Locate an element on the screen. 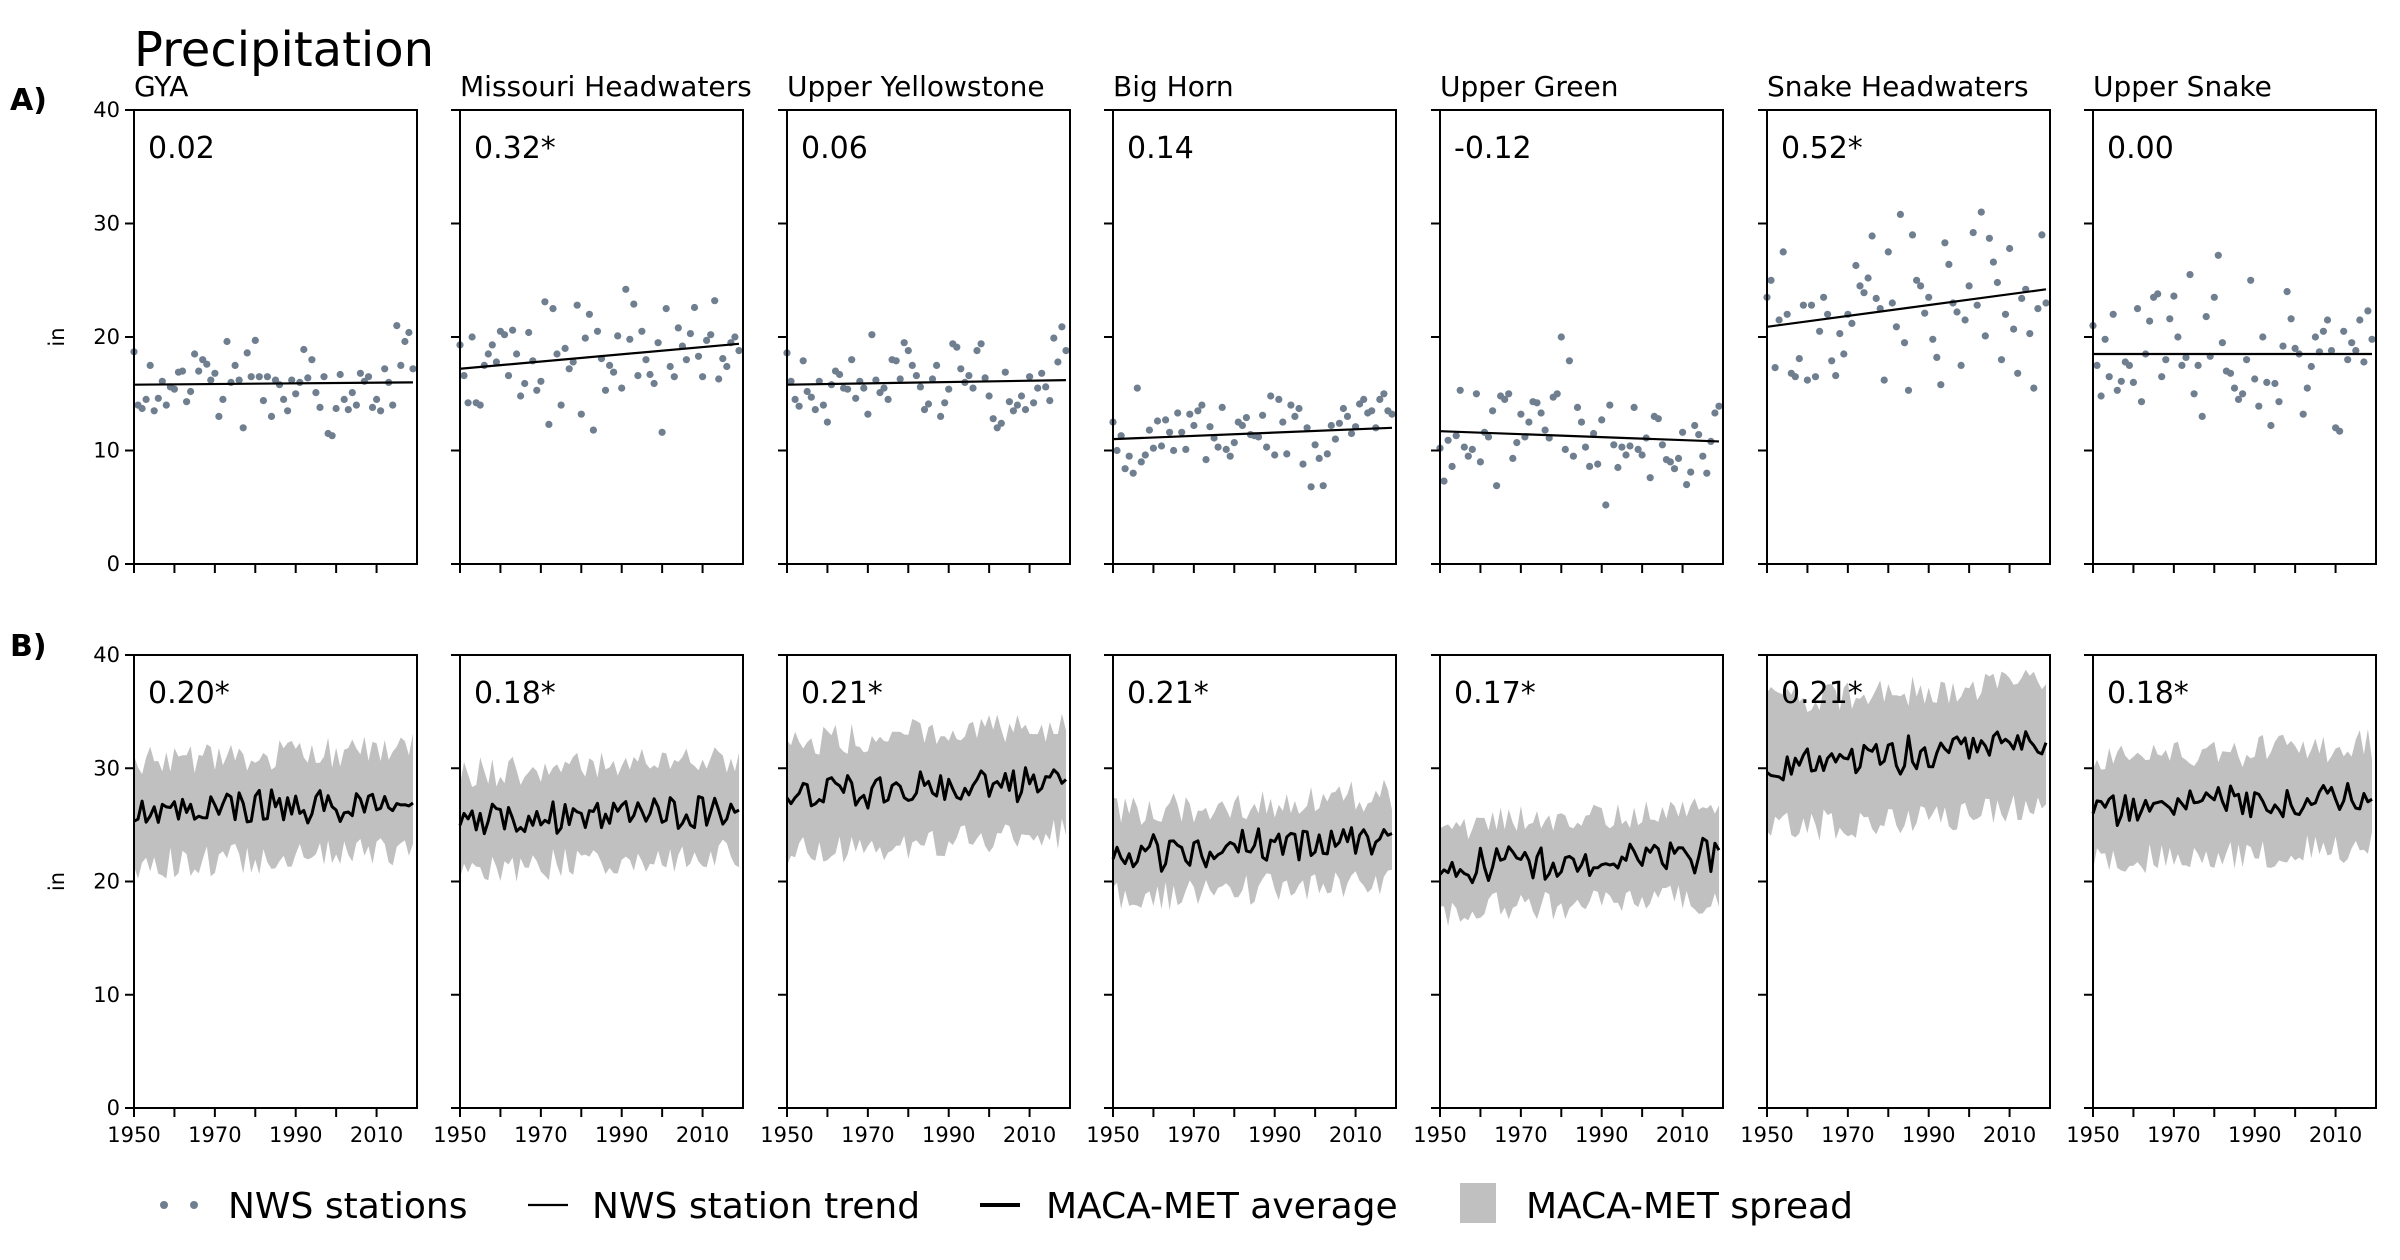  panel-title: Snake Headwaters is located at coordinates (1898, 86).